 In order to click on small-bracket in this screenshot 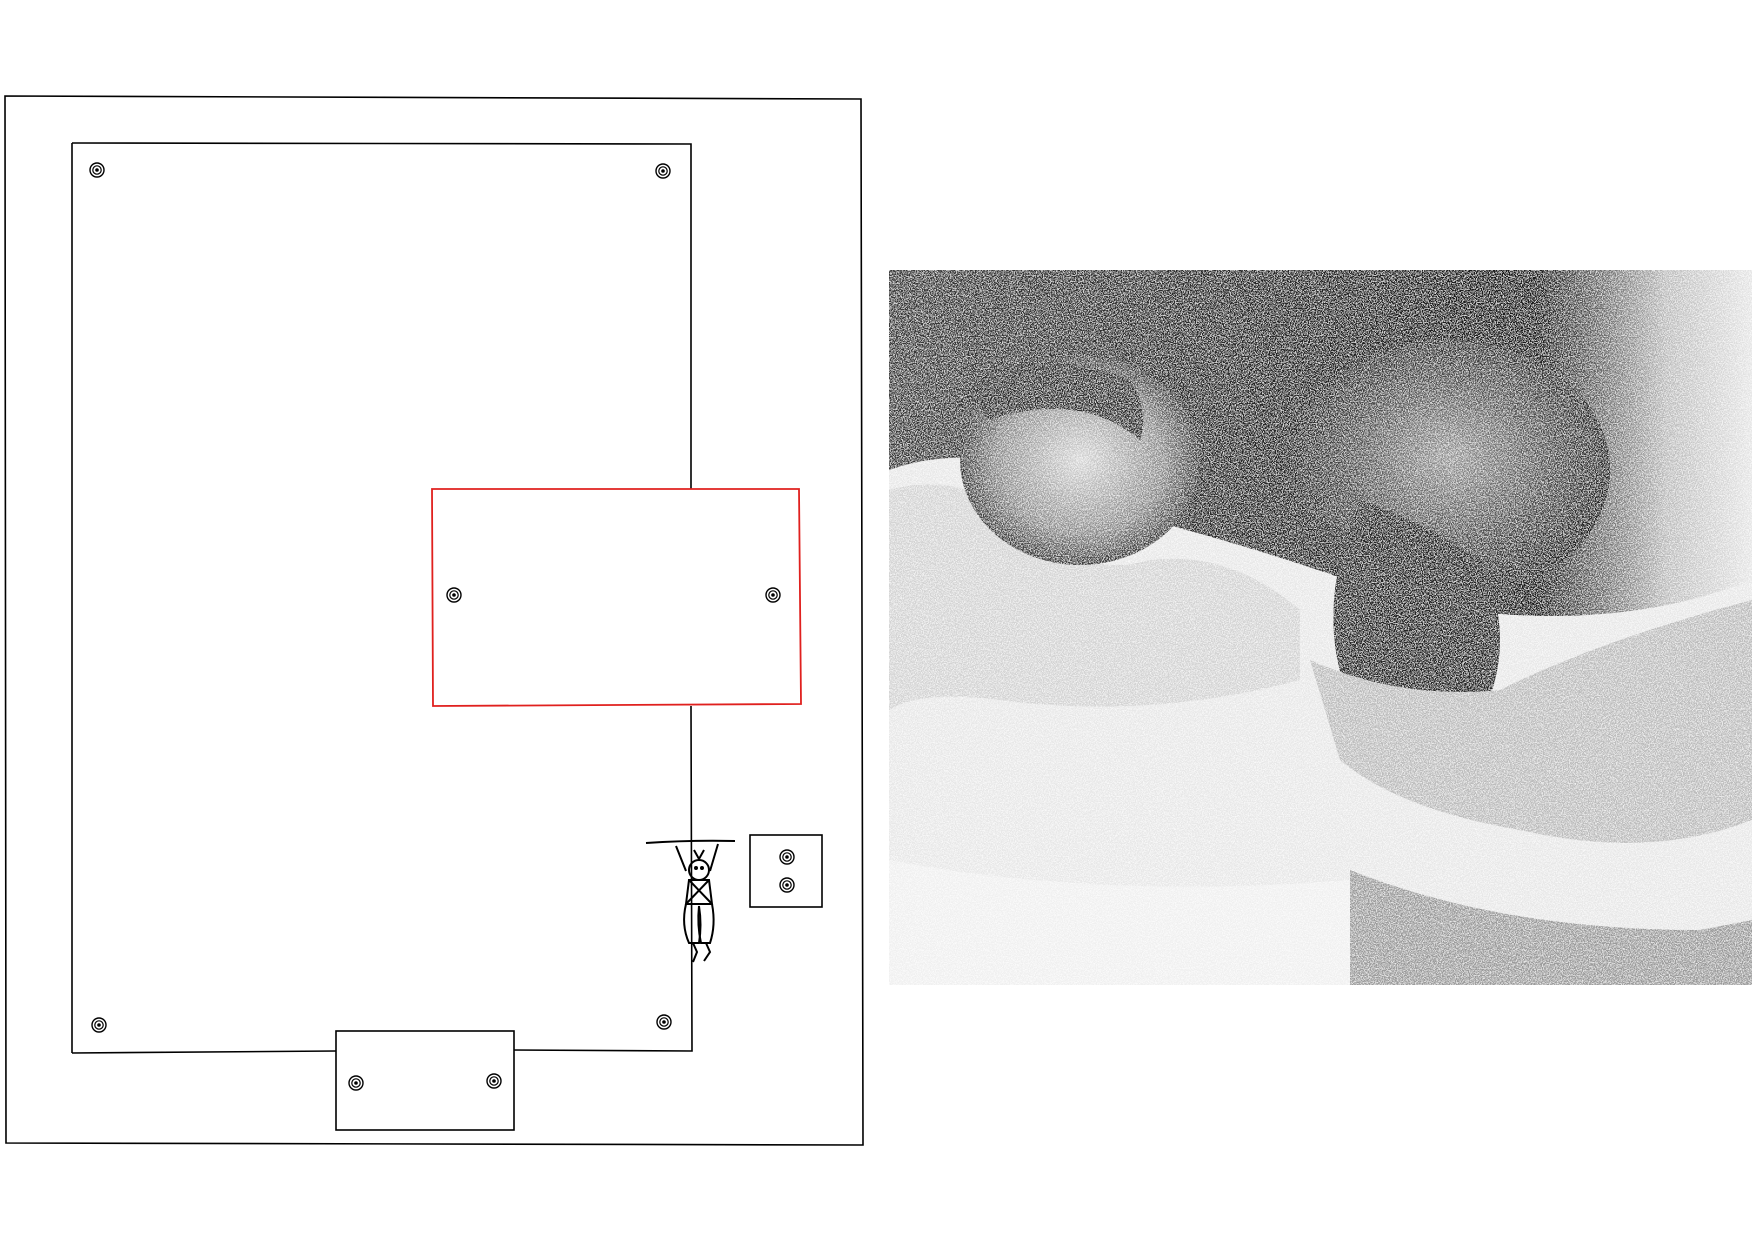, I will do `click(786, 871)`.